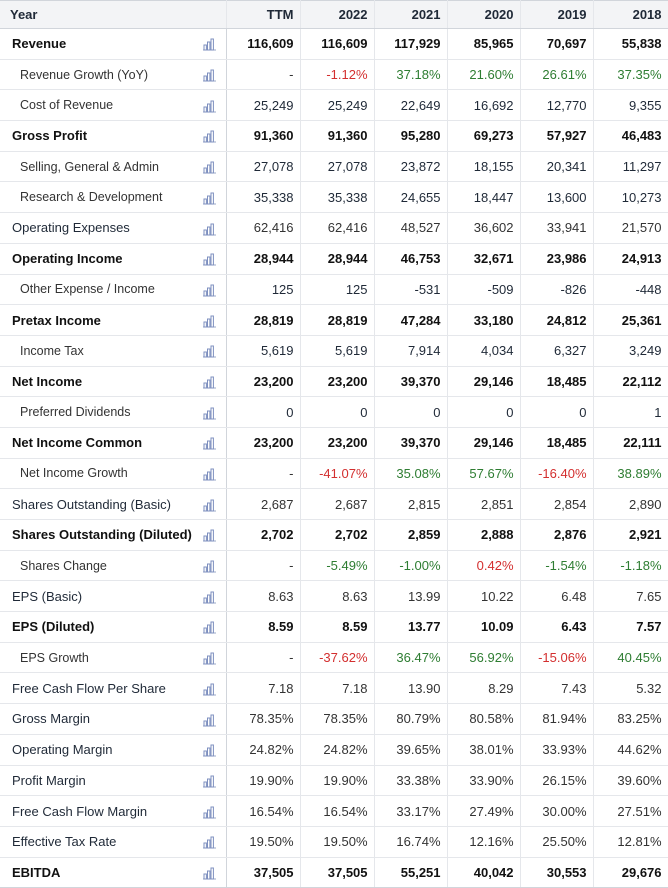  I want to click on value-cell: 22,111, so click(630, 443).